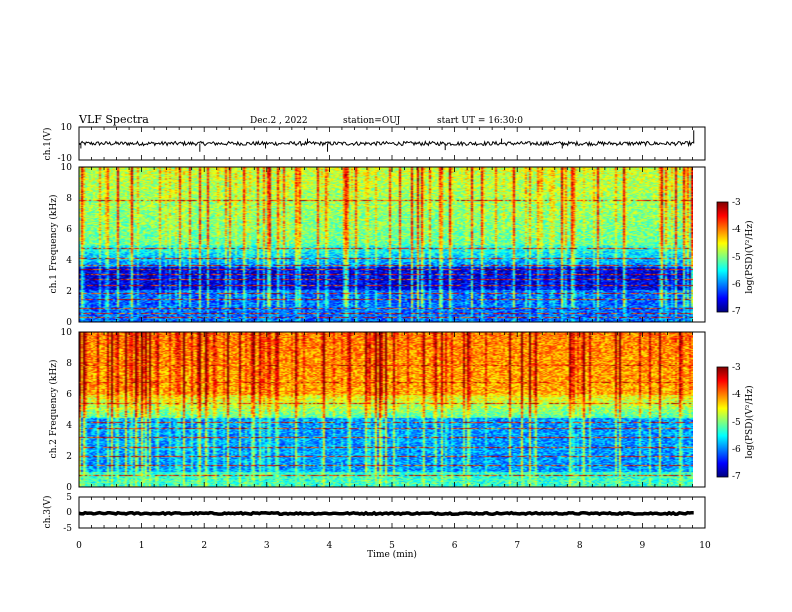 Image resolution: width=792 pixels, height=612 pixels. What do you see at coordinates (69, 498) in the screenshot?
I see `ch3-ytick-5: 5` at bounding box center [69, 498].